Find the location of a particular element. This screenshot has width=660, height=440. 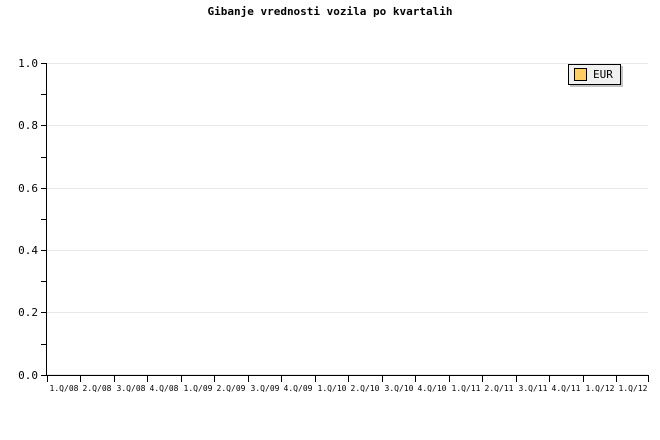

gridline-0.0 is located at coordinates (347, 374).